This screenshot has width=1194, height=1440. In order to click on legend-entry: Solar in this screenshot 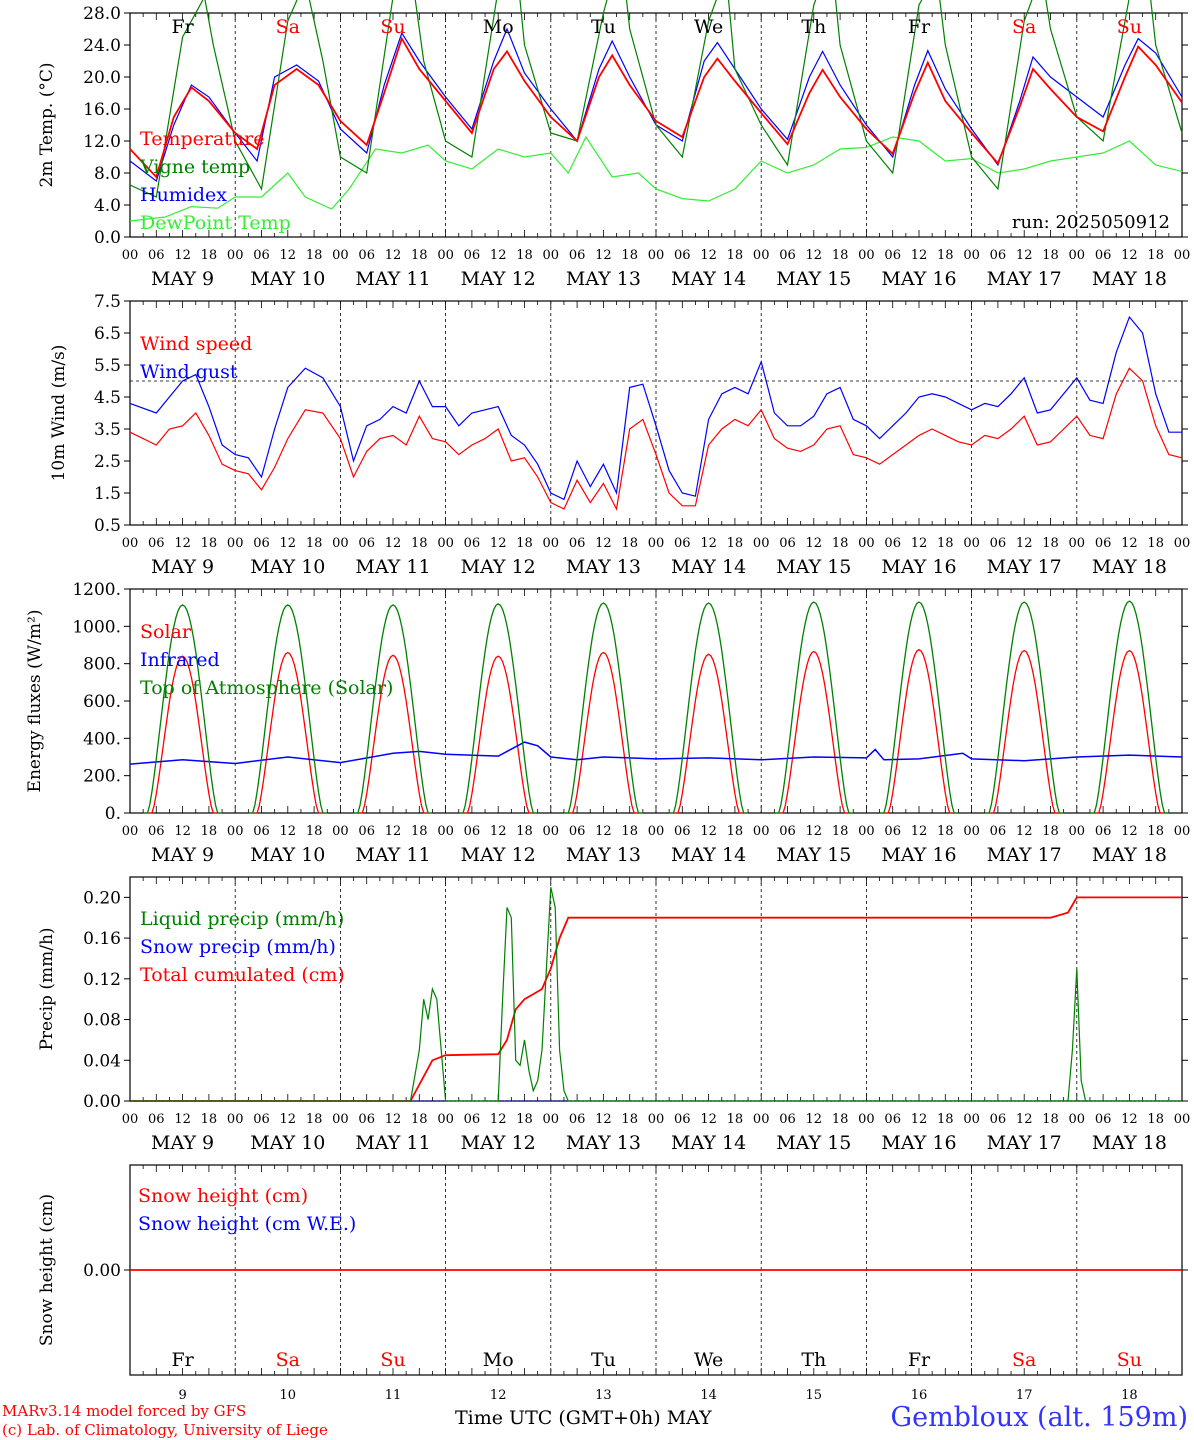, I will do `click(166, 632)`.